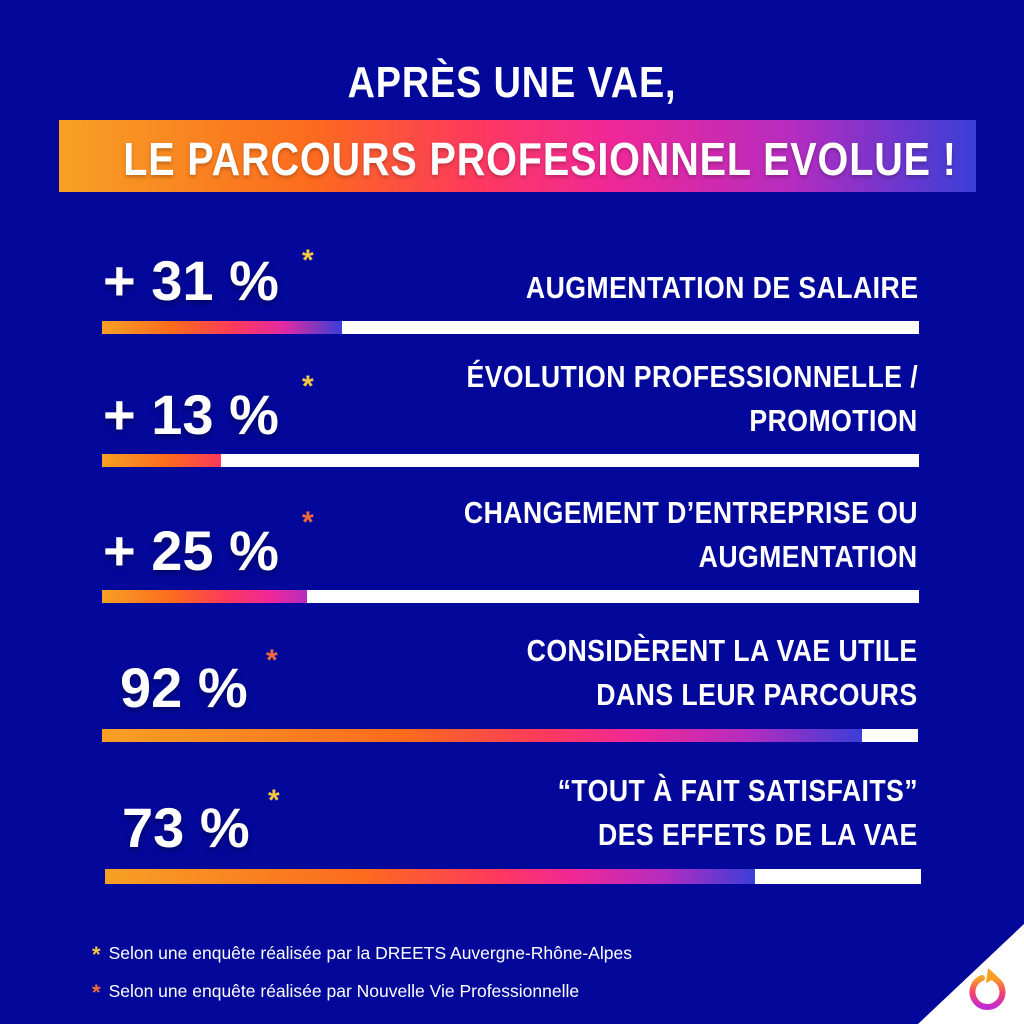  Describe the element at coordinates (512, 82) in the screenshot. I see `title-line-1: APRÈS UNE VAE,` at that location.